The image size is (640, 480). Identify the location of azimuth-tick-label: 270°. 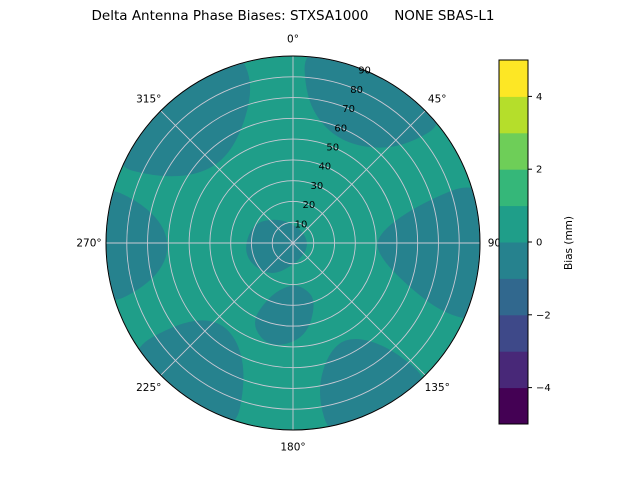
(88, 244).